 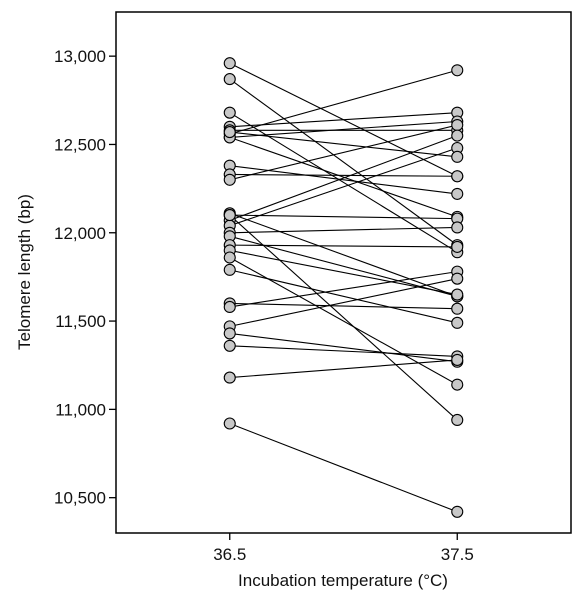 I want to click on x-axis-title: Incubation temperature (°C), so click(x=343, y=580).